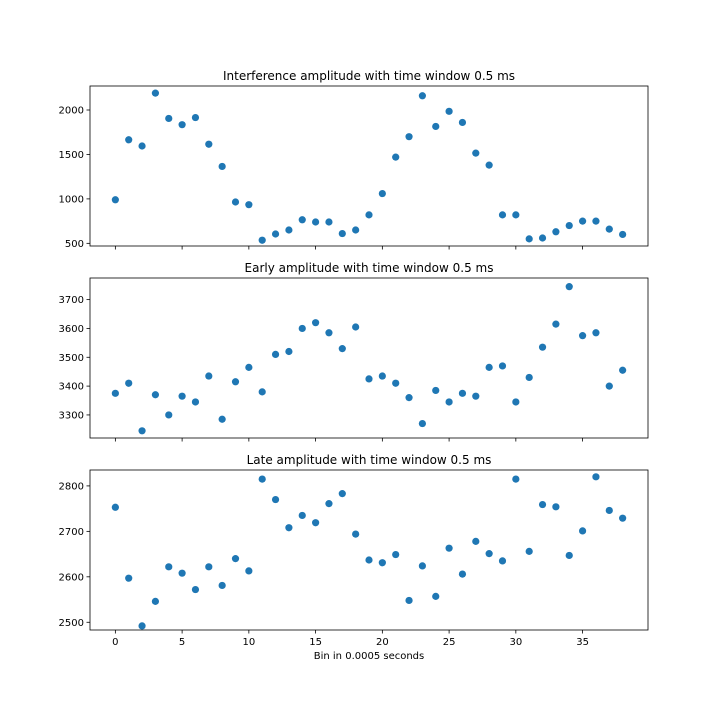 This screenshot has height=720, width=720. Describe the element at coordinates (71, 387) in the screenshot. I see `y-tick-label: 3400` at that location.